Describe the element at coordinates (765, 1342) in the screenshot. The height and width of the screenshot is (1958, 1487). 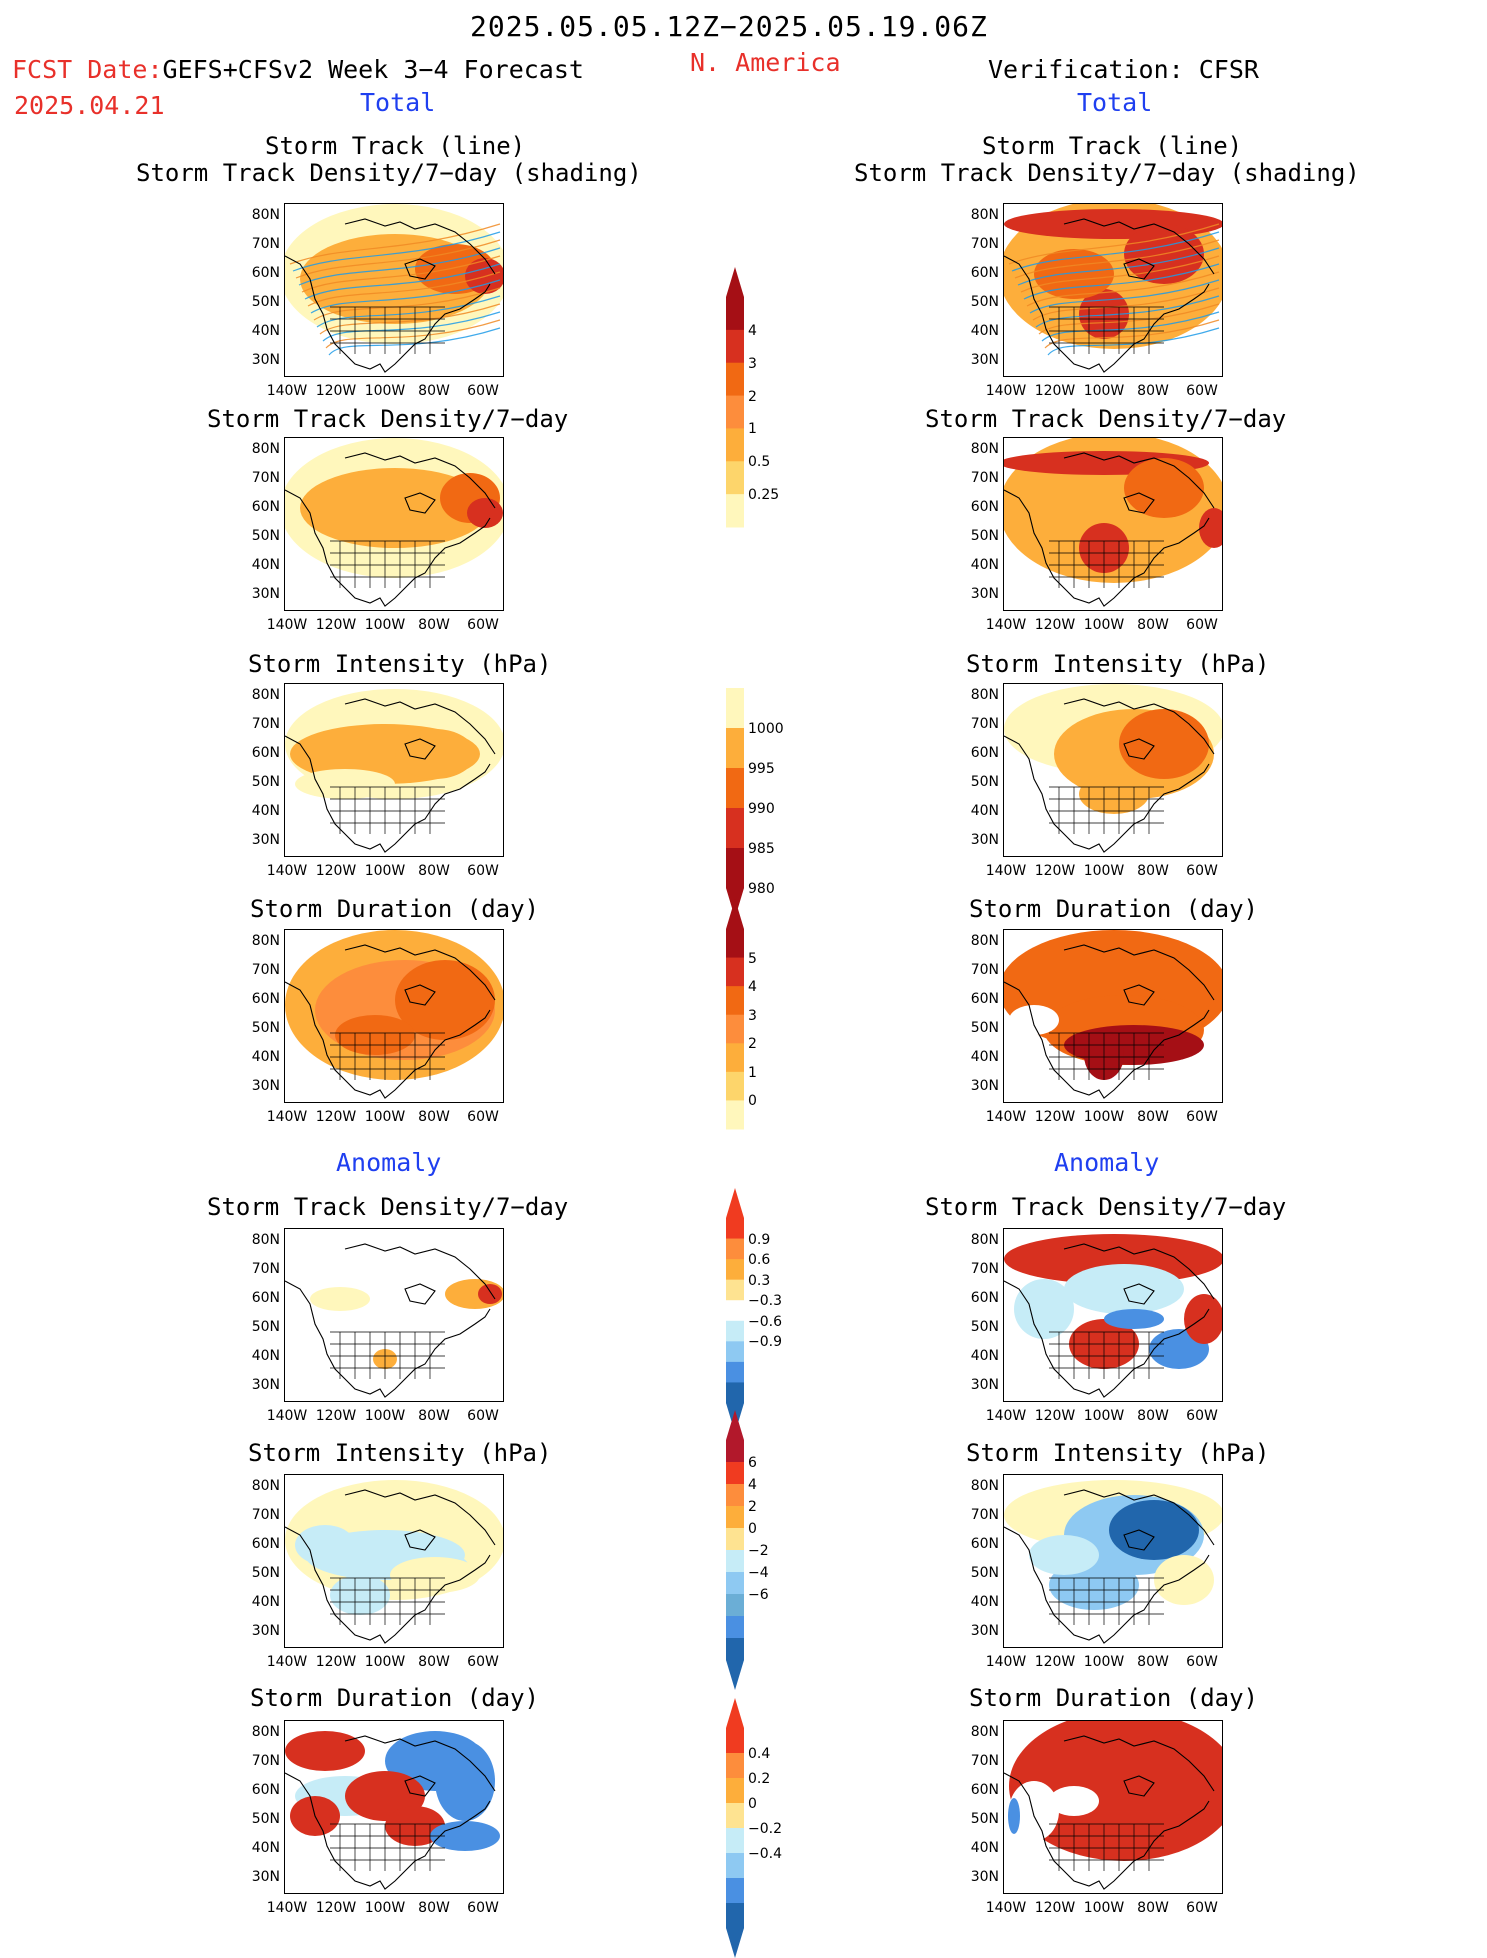
I see `colorbar-label: −0.9` at that location.